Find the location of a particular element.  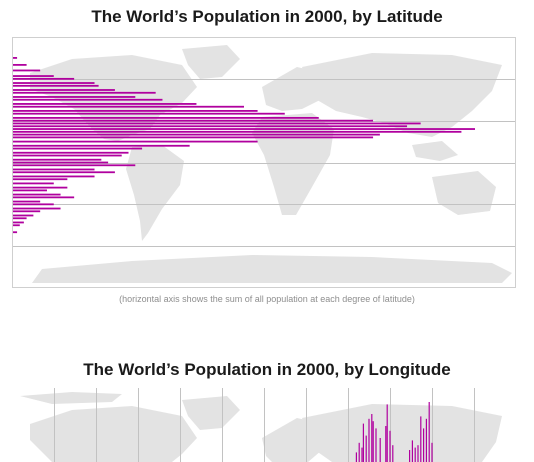

south-america-landmass is located at coordinates (155, 193).